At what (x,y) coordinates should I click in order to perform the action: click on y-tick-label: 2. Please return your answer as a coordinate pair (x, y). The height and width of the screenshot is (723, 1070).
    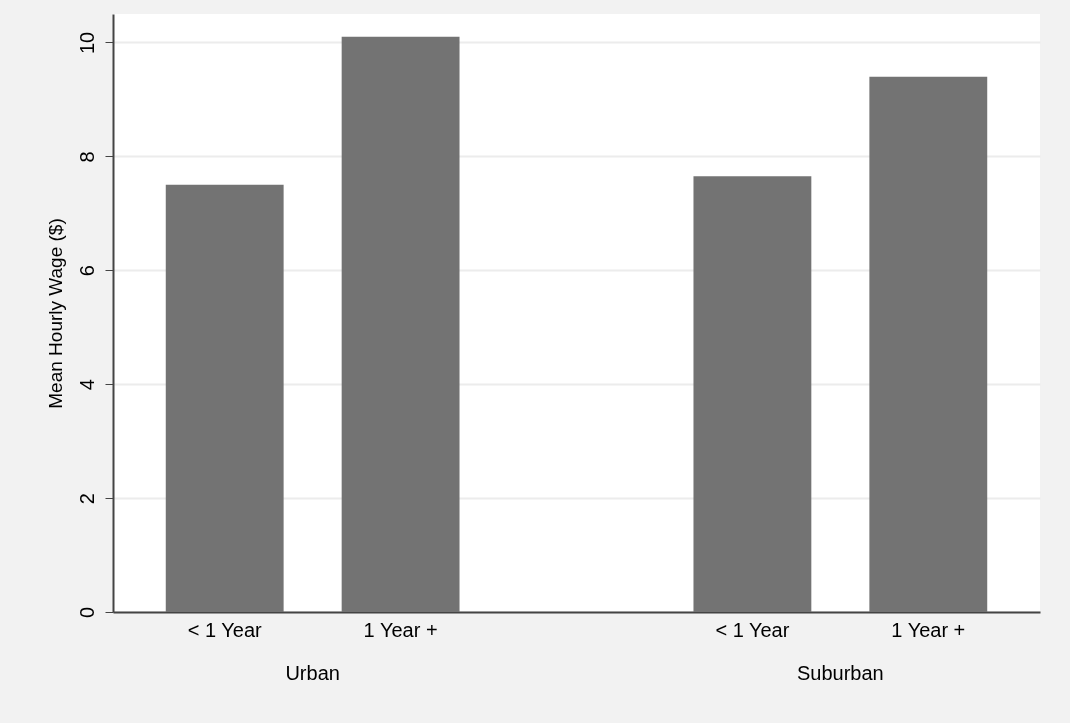
    Looking at the image, I should click on (86, 499).